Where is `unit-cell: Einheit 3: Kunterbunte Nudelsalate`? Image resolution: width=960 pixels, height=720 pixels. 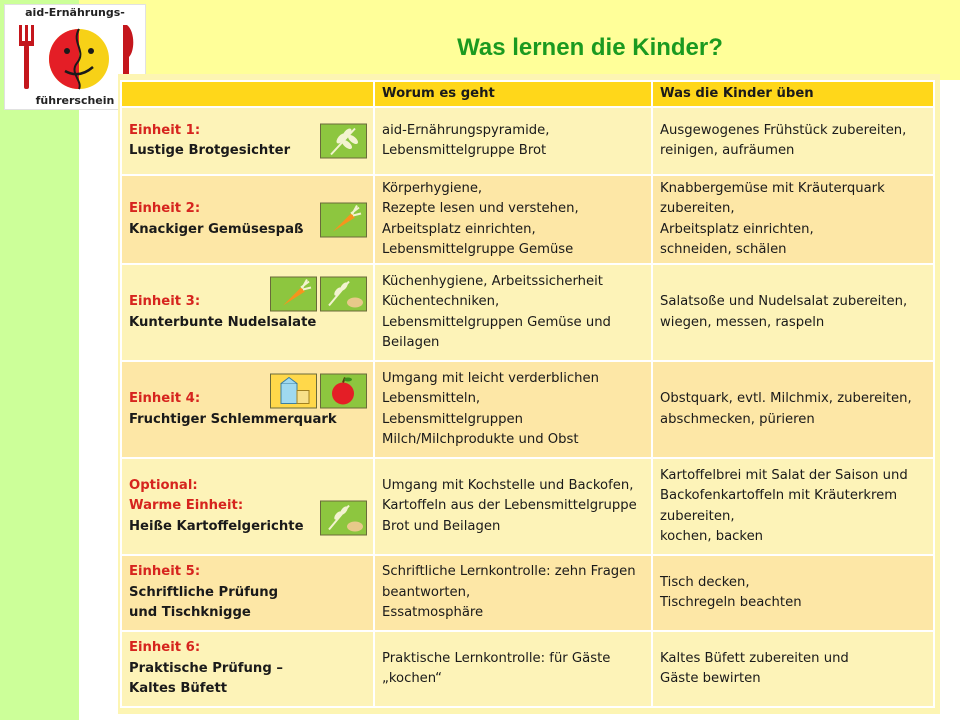 unit-cell: Einheit 3: Kunterbunte Nudelsalate is located at coordinates (247, 312).